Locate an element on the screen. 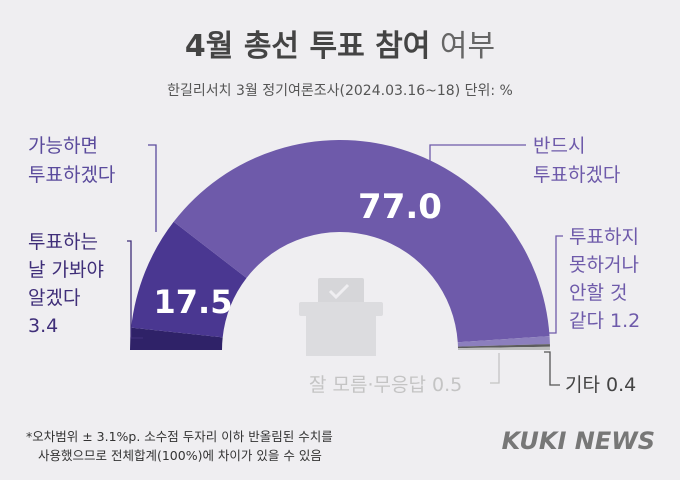 Image resolution: width=680 pixels, height=480 pixels. footnote-line-1: *오차범위 ± 3.1%p. 소수점 두자리 이하 반올림된 수치를 is located at coordinates (179, 436).